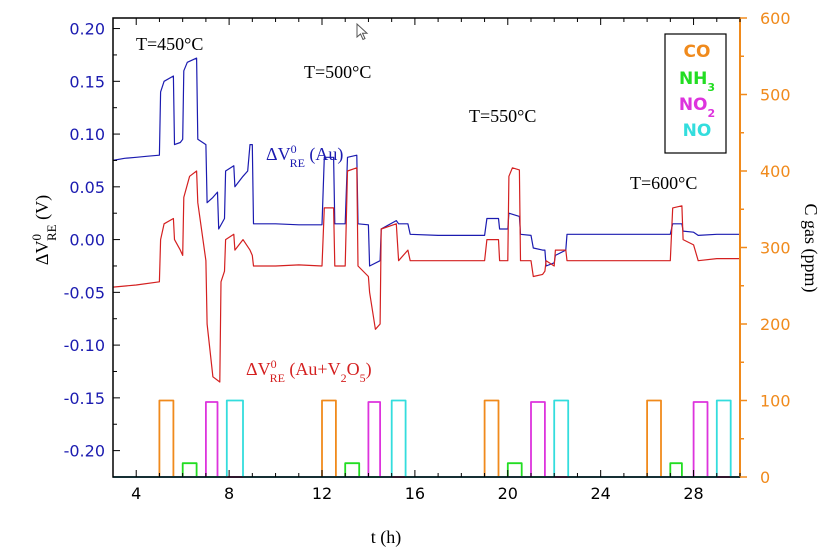 The image size is (822, 551). What do you see at coordinates (87, 134) in the screenshot?
I see `y-tick-label: 0.10` at bounding box center [87, 134].